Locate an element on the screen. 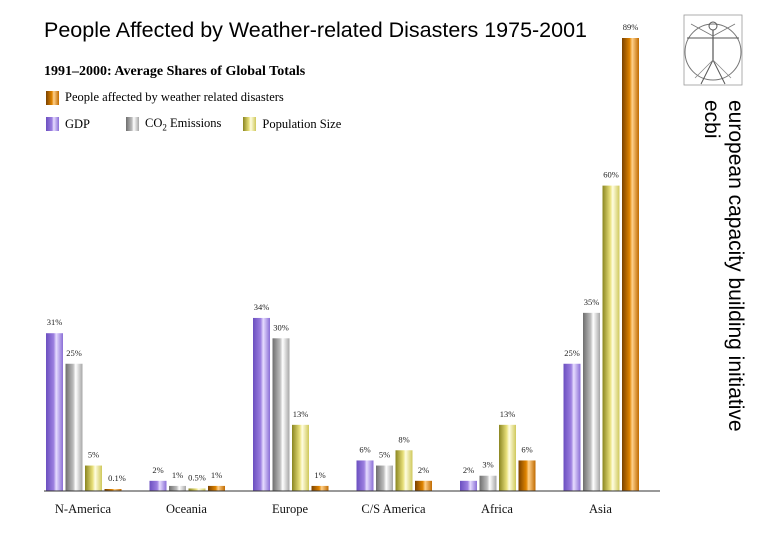 Image resolution: width=780 pixels, height=540 pixels. data-label-population-africa: 13% is located at coordinates (508, 414).